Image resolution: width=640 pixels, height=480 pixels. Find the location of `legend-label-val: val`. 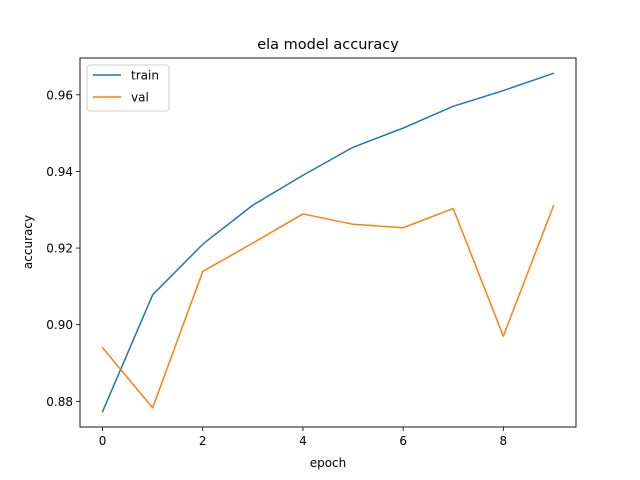

legend-label-val: val is located at coordinates (140, 98).